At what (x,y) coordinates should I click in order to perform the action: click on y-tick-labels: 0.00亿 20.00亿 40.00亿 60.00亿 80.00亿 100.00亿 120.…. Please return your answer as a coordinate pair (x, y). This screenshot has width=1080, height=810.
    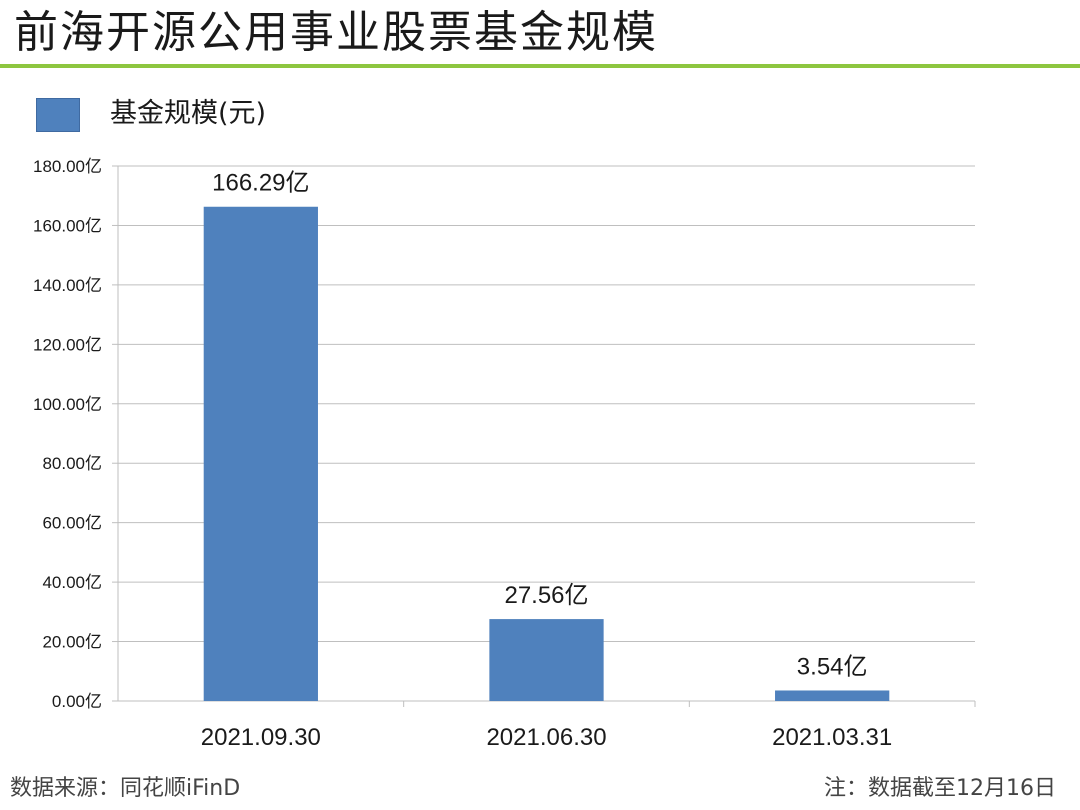
    Looking at the image, I should click on (67, 434).